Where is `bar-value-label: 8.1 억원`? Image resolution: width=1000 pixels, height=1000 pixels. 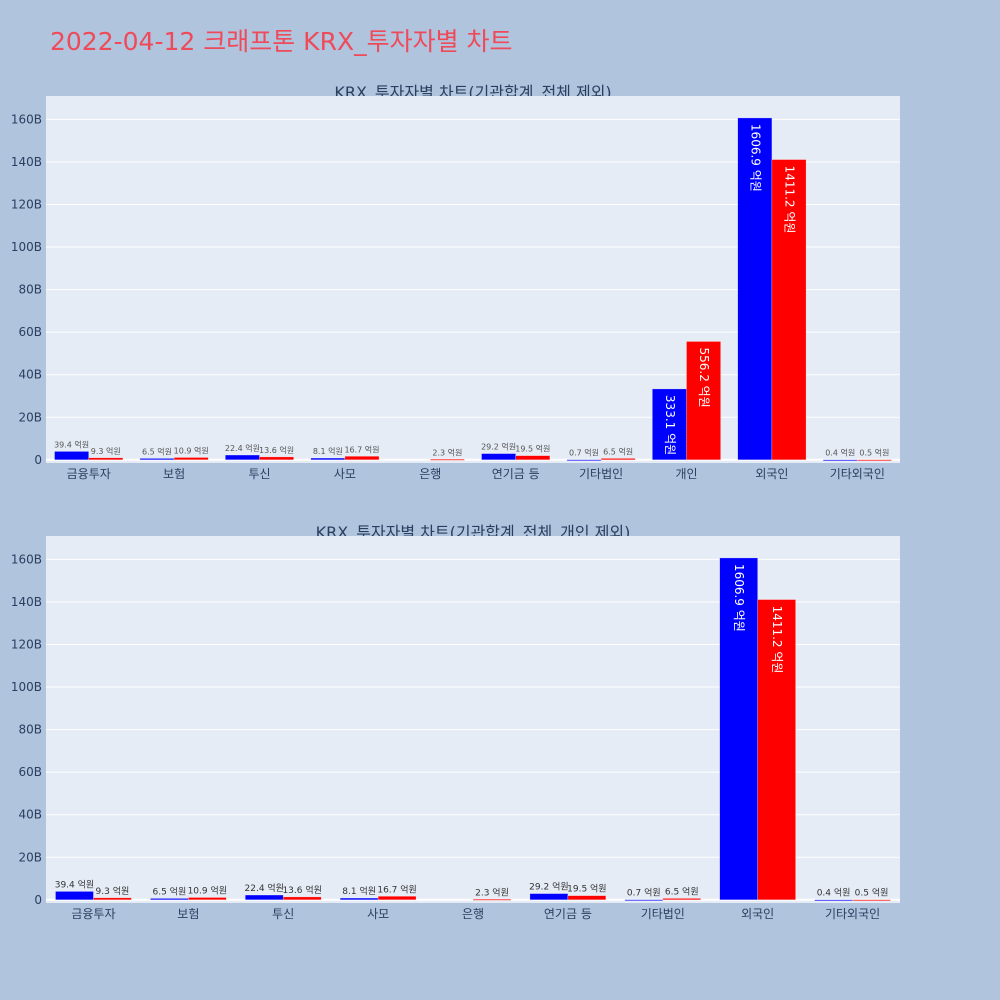
bar-value-label: 8.1 억원 is located at coordinates (359, 891).